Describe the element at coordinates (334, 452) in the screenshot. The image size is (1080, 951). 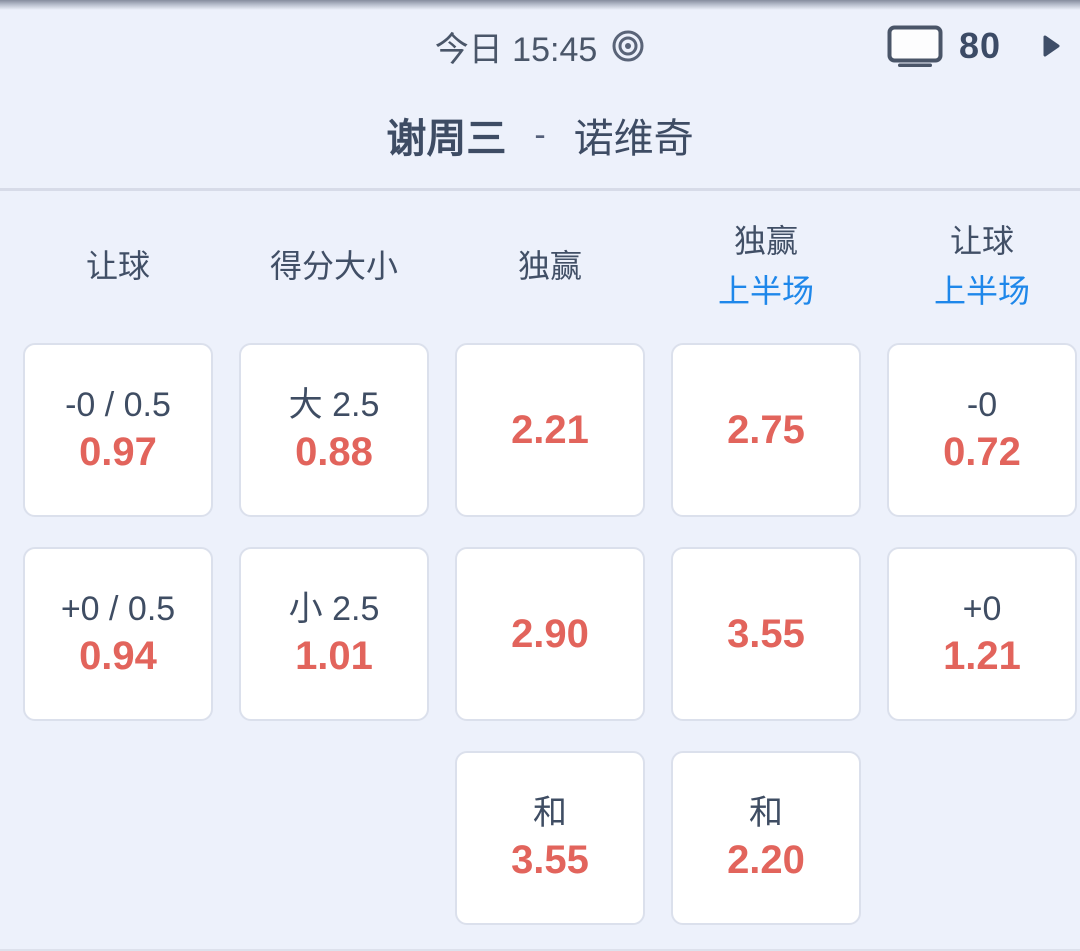
I see `odds-cell-value: 0.88` at that location.